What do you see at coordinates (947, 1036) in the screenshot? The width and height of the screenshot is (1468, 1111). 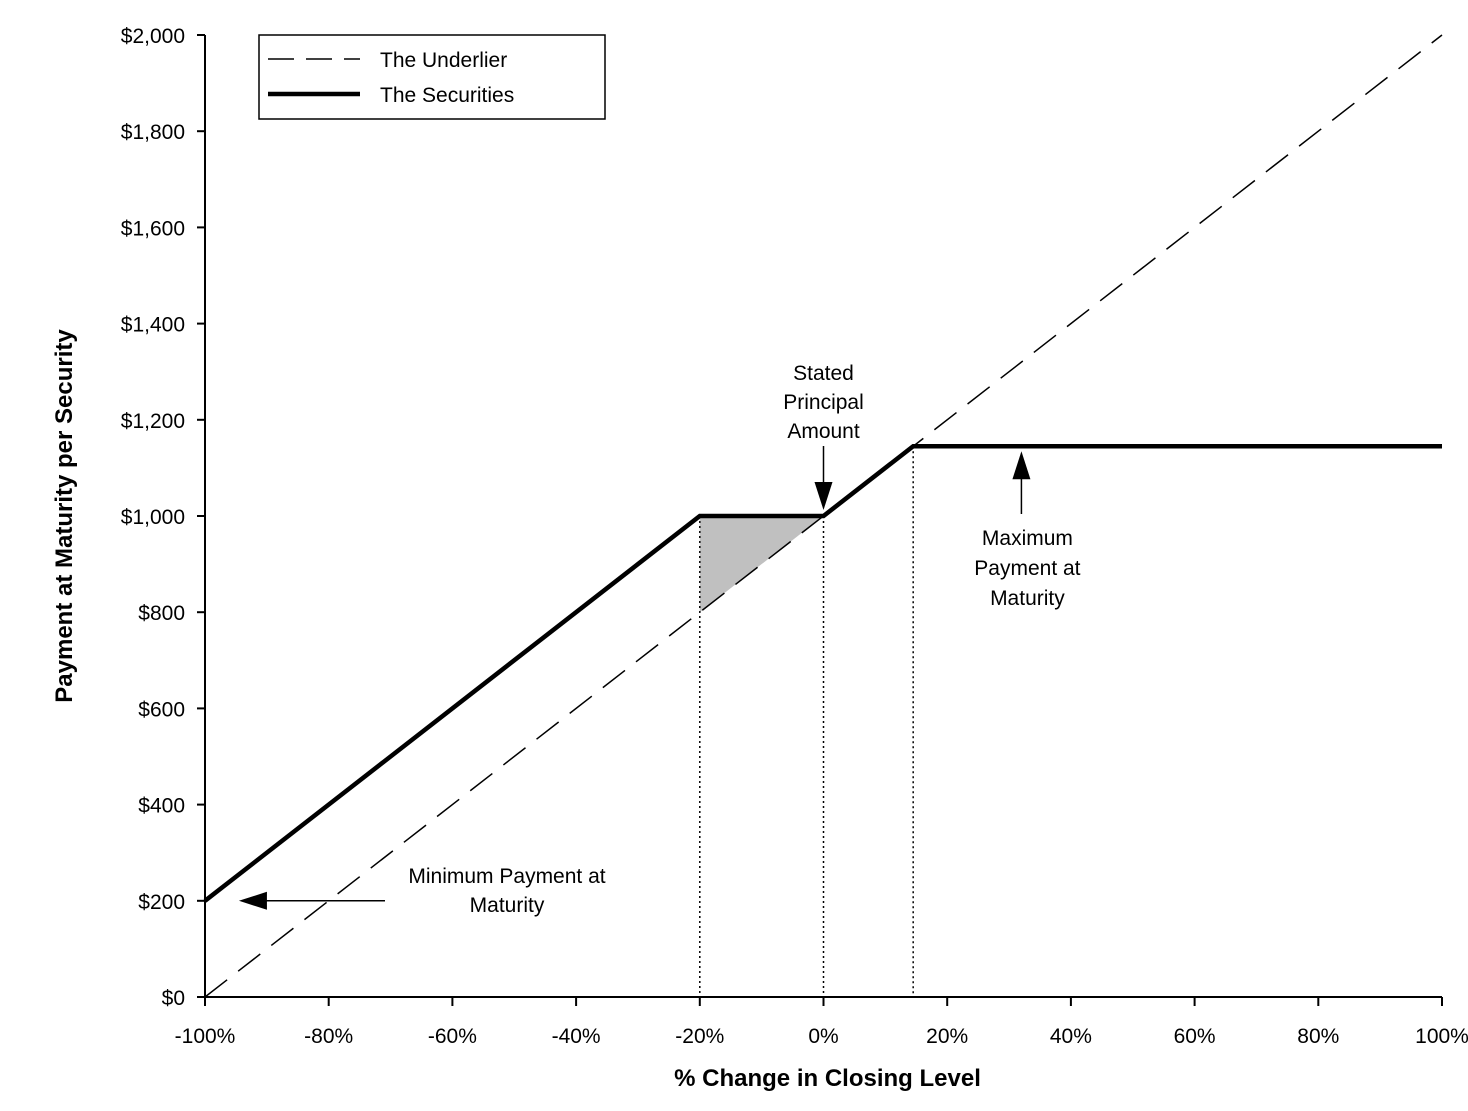 I see `x-tick-label: 20%` at bounding box center [947, 1036].